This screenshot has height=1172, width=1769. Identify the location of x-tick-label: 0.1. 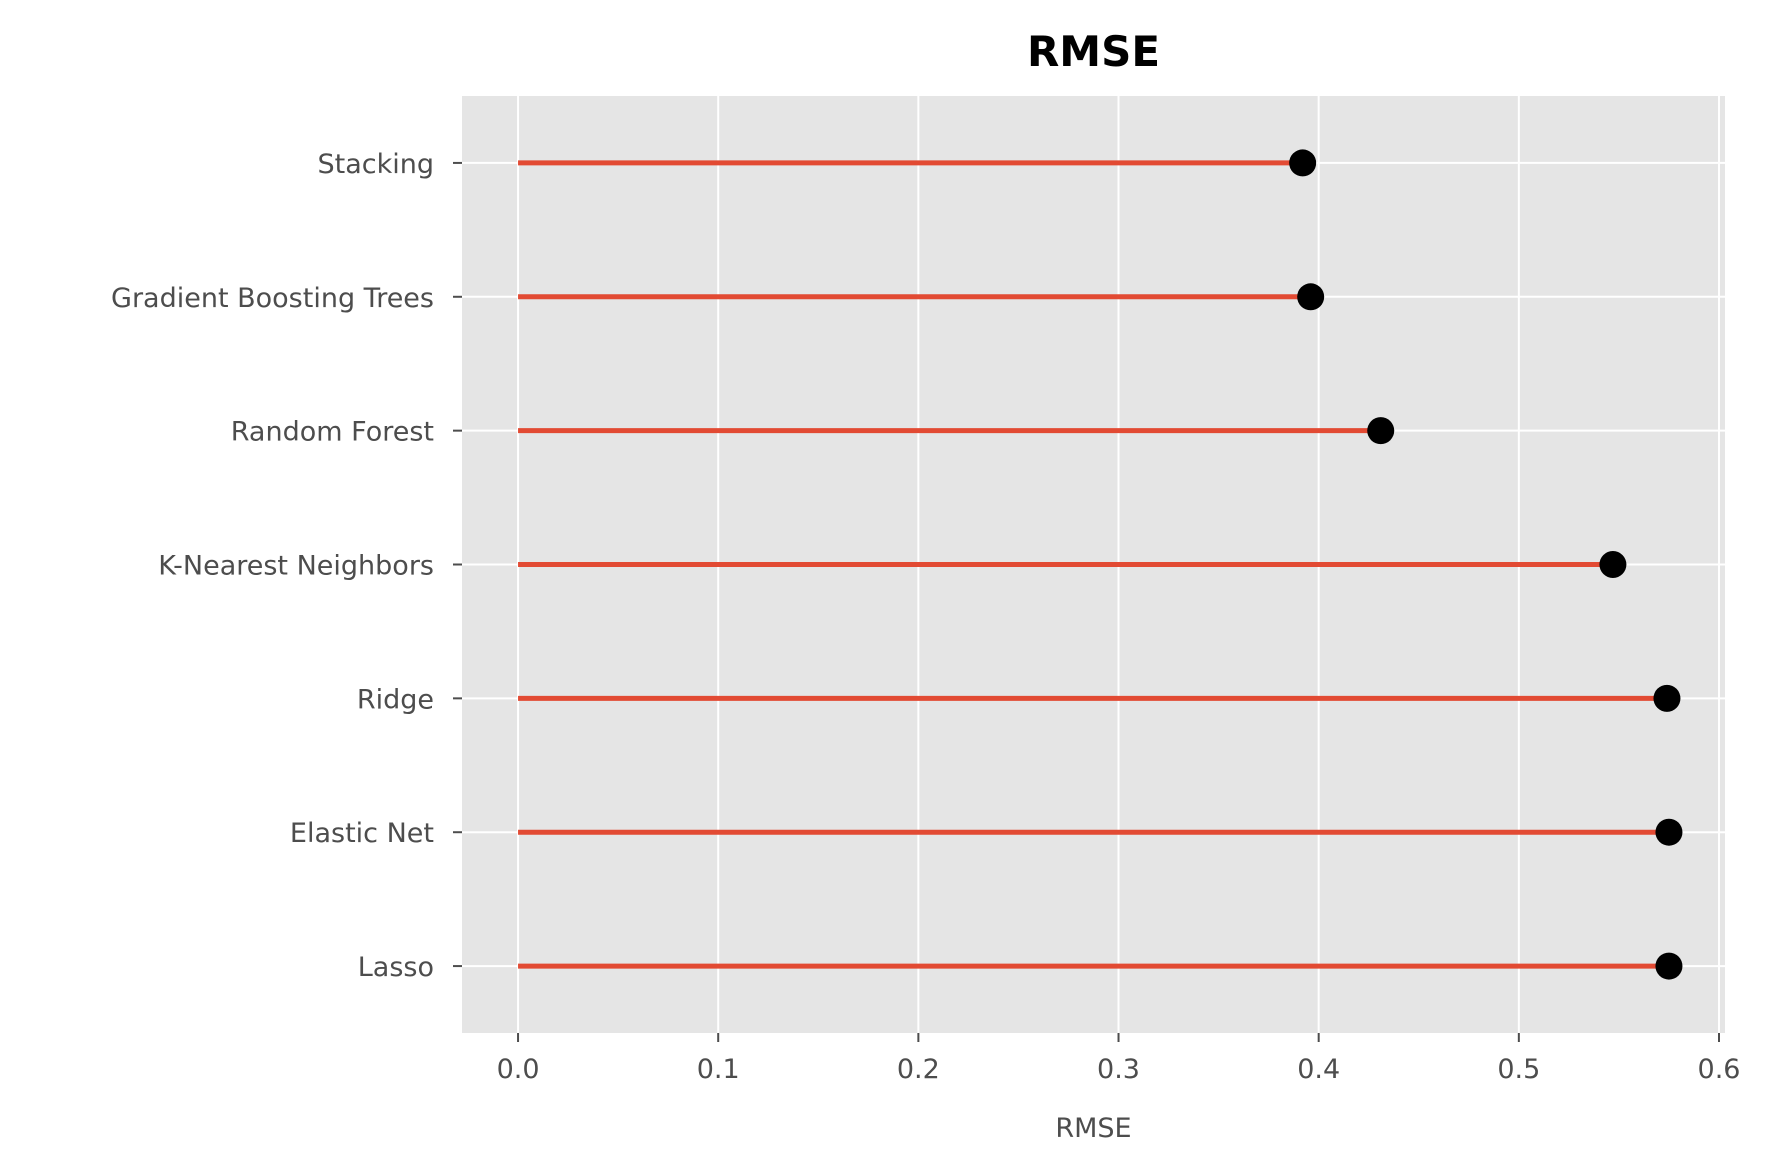
(718, 1069).